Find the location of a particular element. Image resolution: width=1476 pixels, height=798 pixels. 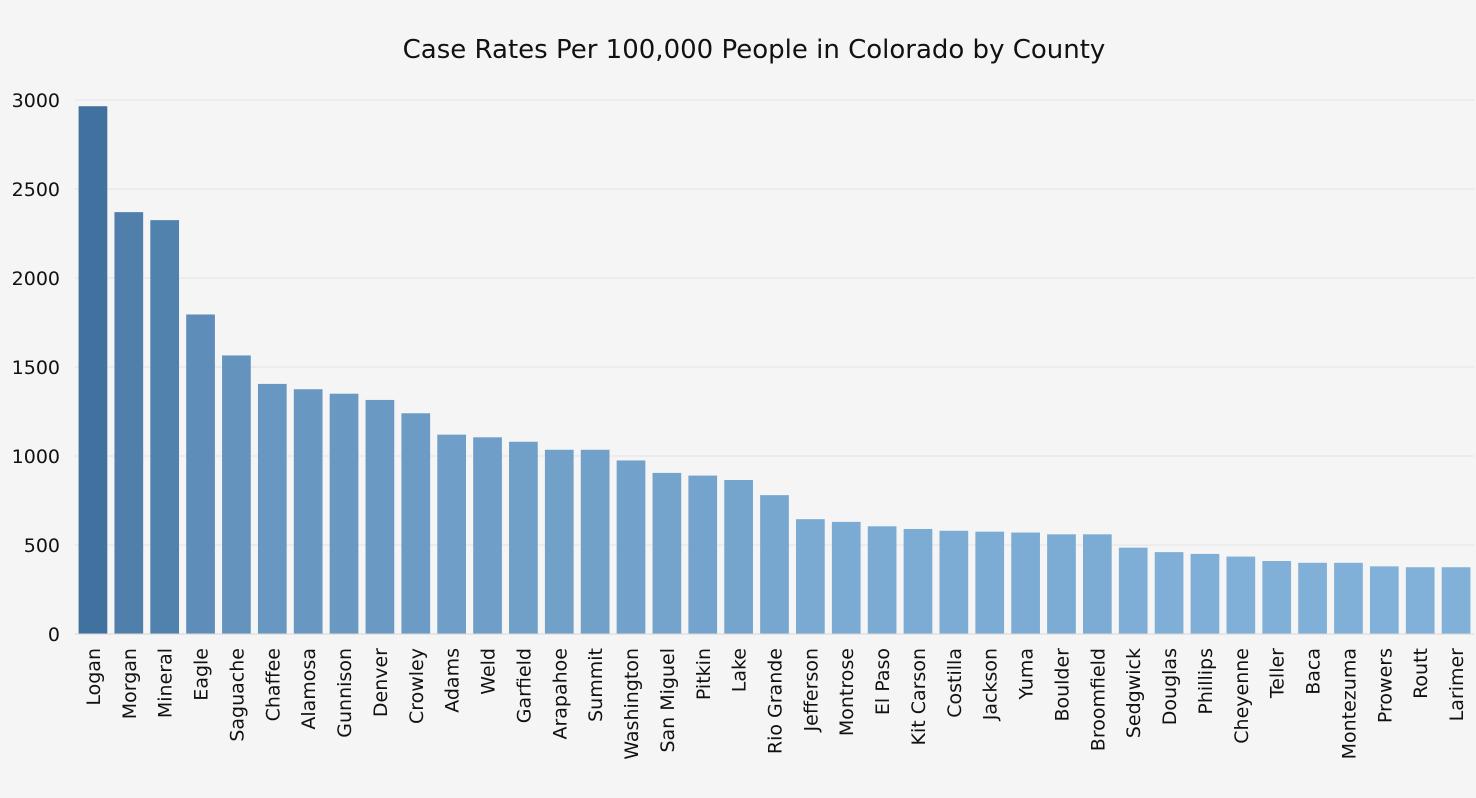

x-category-label: Gunnison is located at coordinates (345, 693).